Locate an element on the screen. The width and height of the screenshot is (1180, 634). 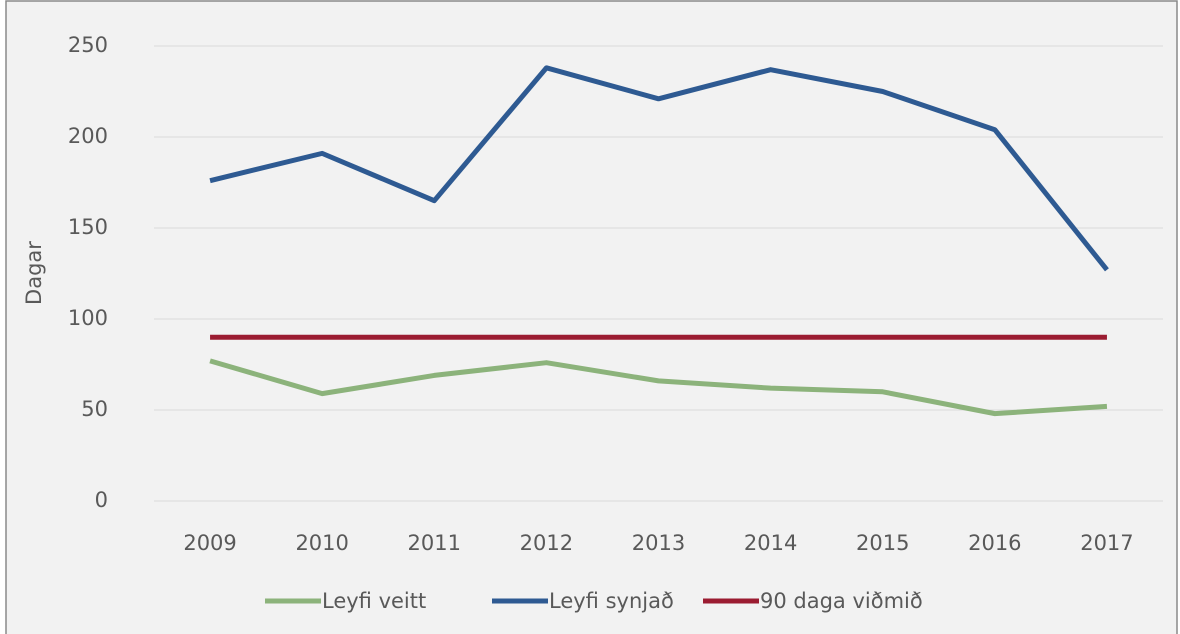
y-tick-label: 100 is located at coordinates (88, 318).